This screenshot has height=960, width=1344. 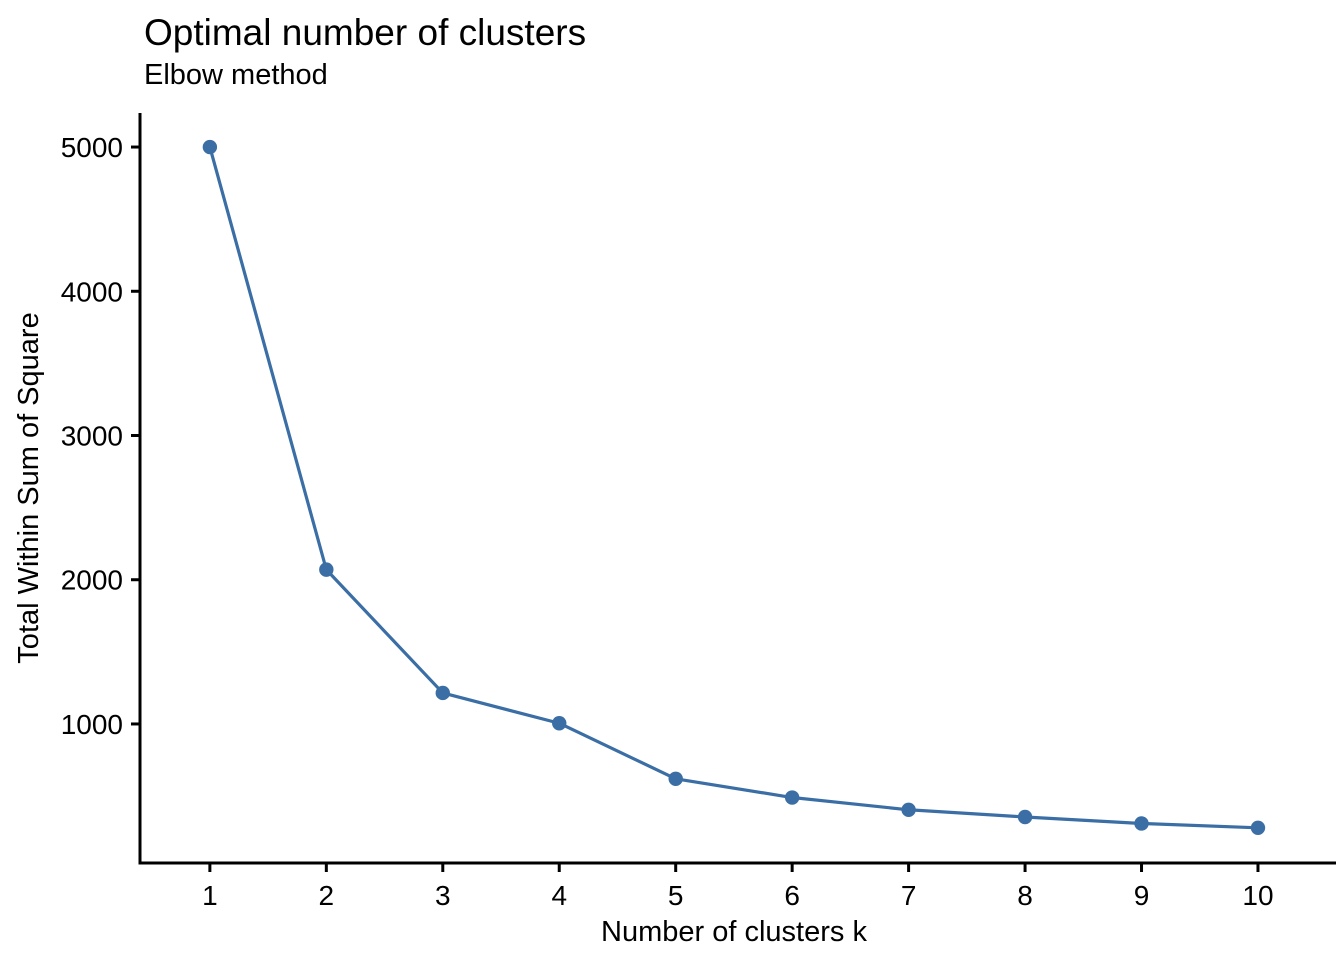 I want to click on x-tick-label: 7, so click(x=909, y=895).